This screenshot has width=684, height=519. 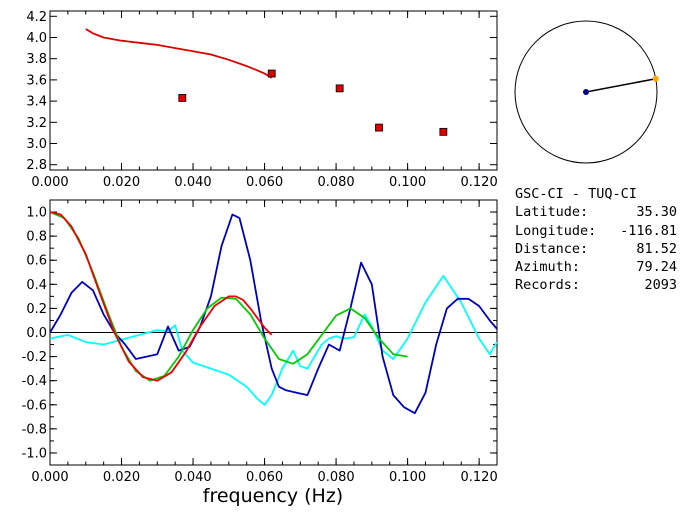 What do you see at coordinates (273, 496) in the screenshot?
I see `x-axis-label: frequency (Hz)` at bounding box center [273, 496].